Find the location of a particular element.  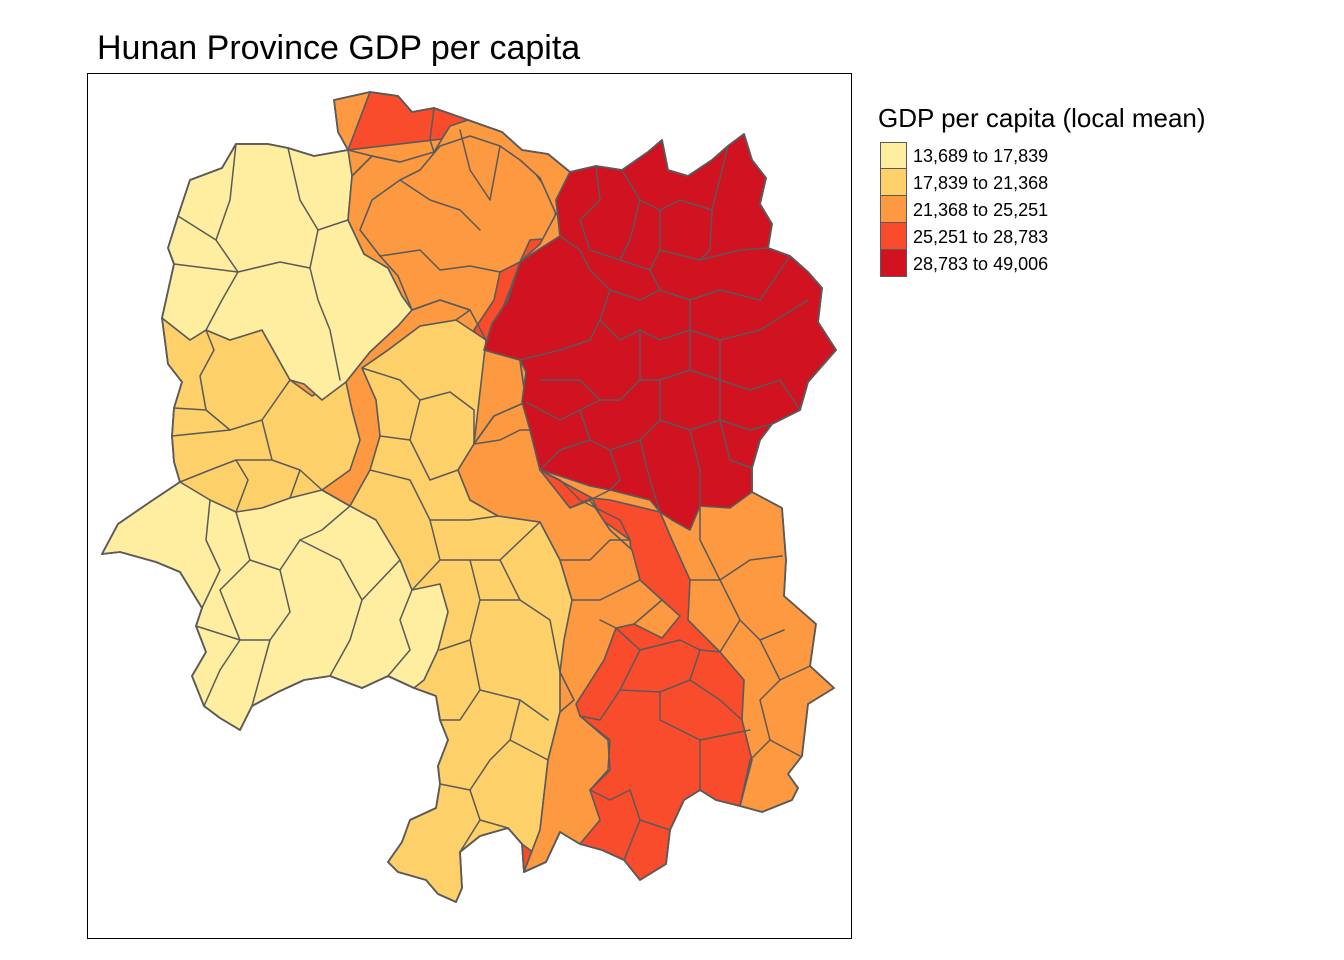

legend-item-class-3: 21,368 to 25,251 is located at coordinates (1042, 209).